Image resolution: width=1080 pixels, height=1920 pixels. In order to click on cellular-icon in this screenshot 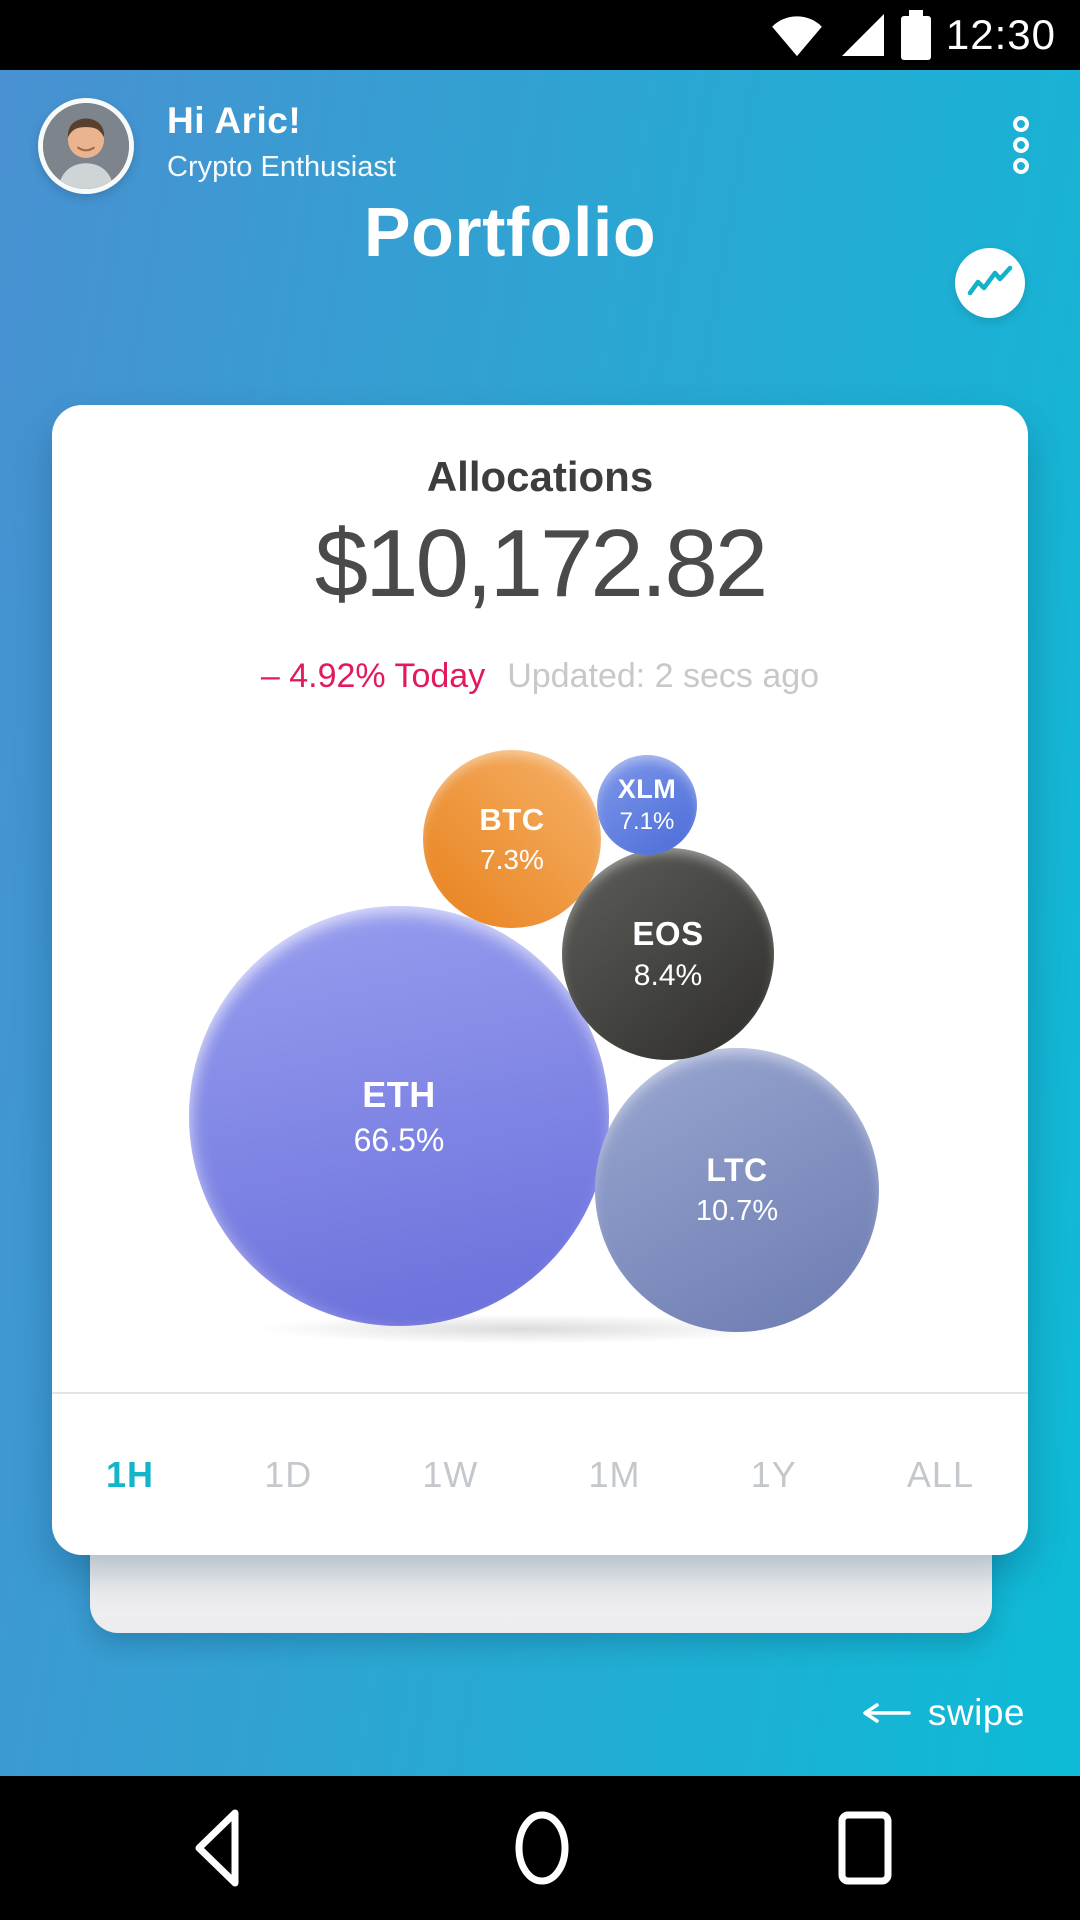, I will do `click(862, 35)`.